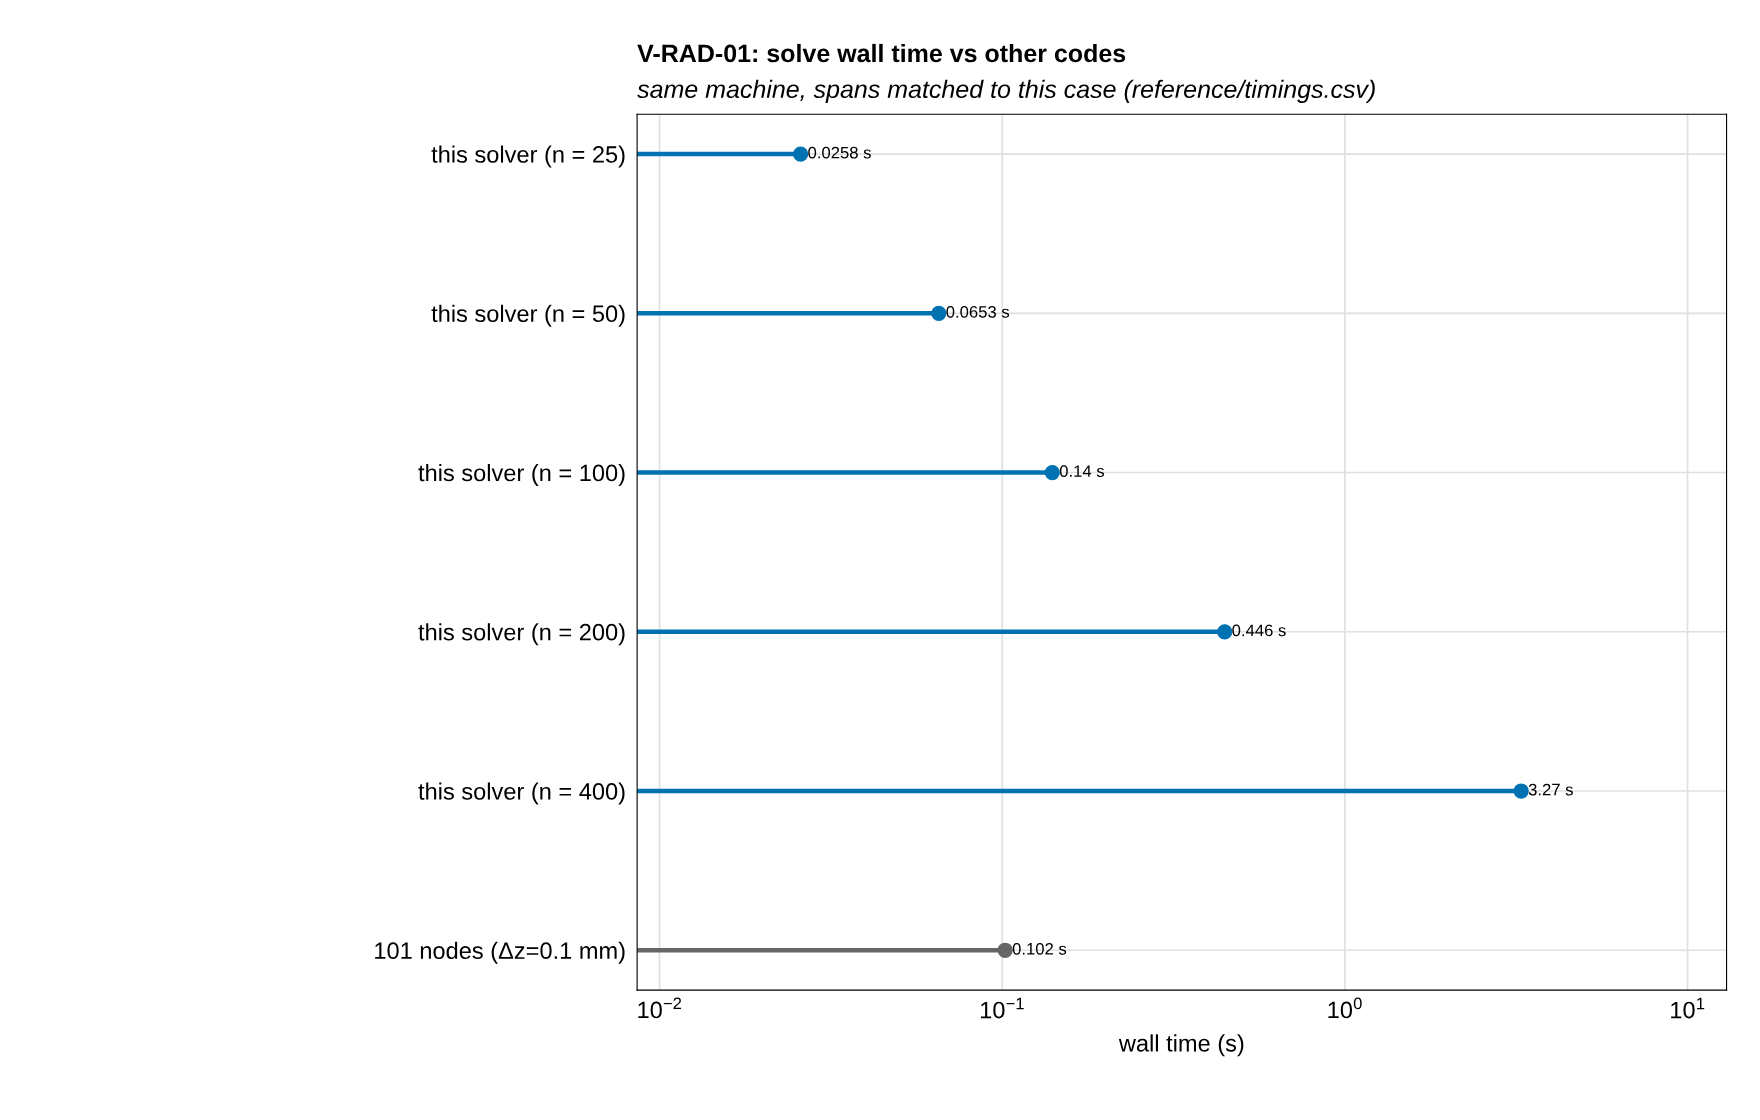 The height and width of the screenshot is (1120, 1760). What do you see at coordinates (1082, 471) in the screenshot?
I see `data-label: 0.14 s` at bounding box center [1082, 471].